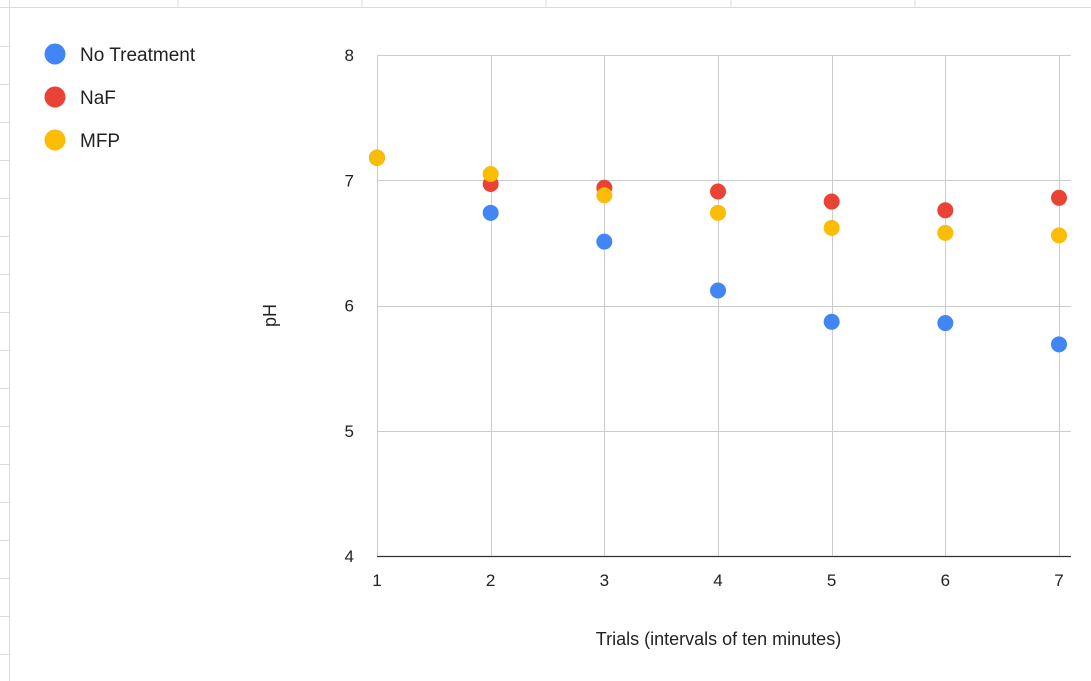 This screenshot has height=681, width=1091. Describe the element at coordinates (376, 580) in the screenshot. I see `x-tick-label: 1` at that location.